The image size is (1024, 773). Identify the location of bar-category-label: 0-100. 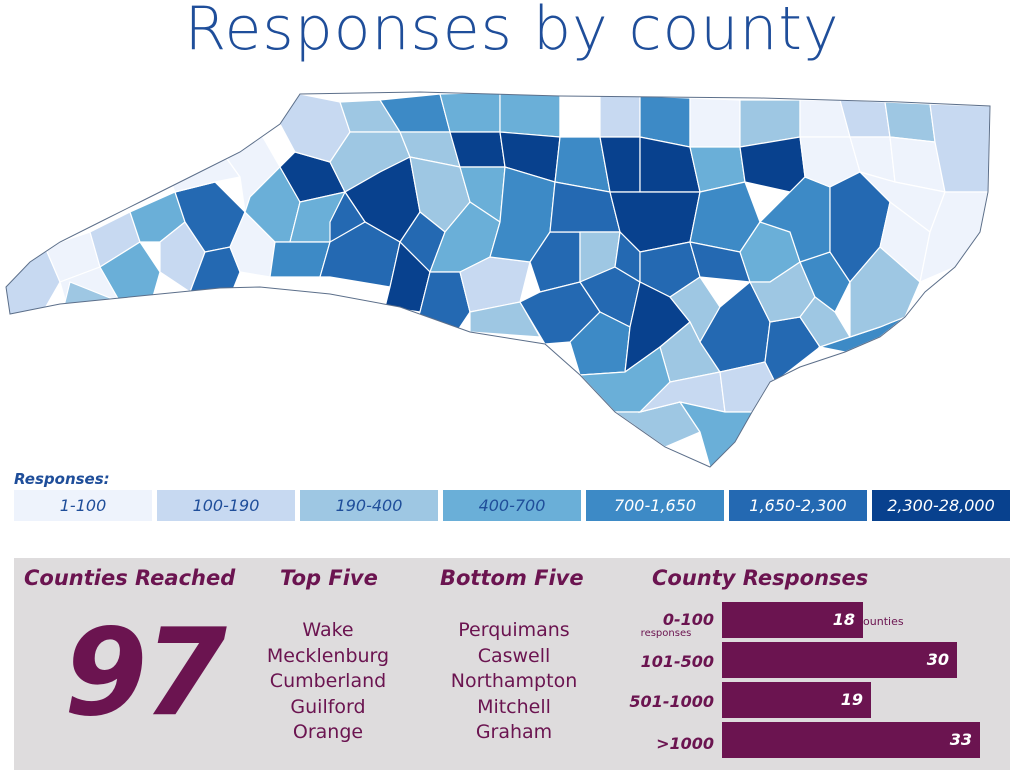
(688, 619).